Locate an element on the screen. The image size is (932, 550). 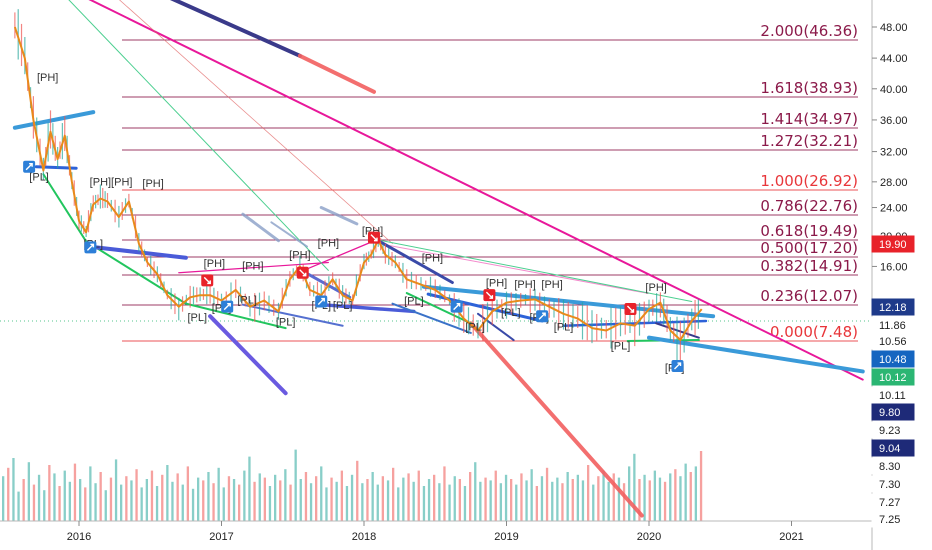
x-axis-ticks: 2016 2017 2018 2019 2020 2021 is located at coordinates (435, 532).